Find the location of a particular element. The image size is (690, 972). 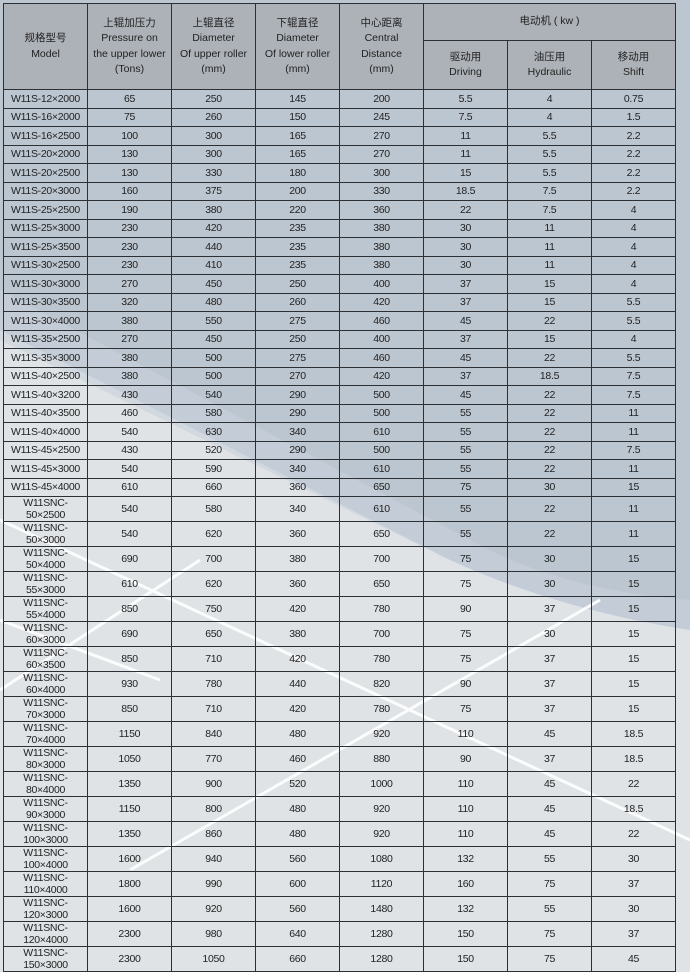

cell-pressure: 1350 is located at coordinates (129, 784).